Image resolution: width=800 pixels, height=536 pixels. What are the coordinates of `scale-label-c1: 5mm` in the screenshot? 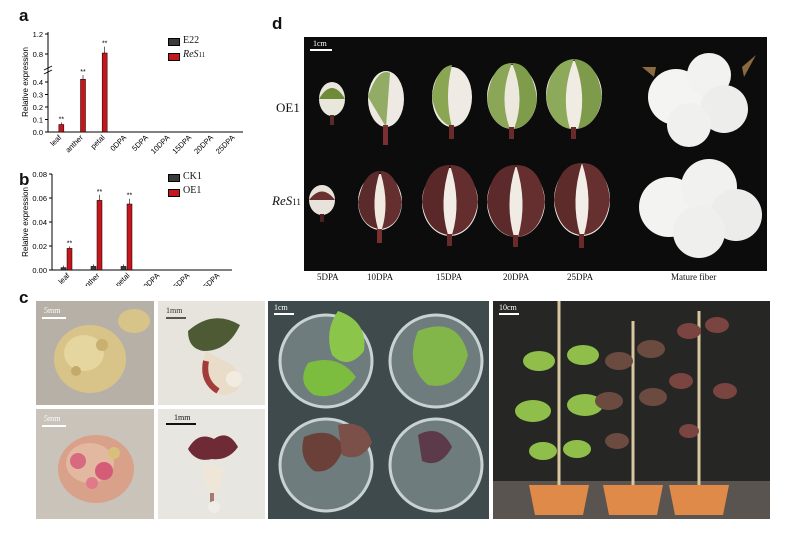 It's located at (52, 310).